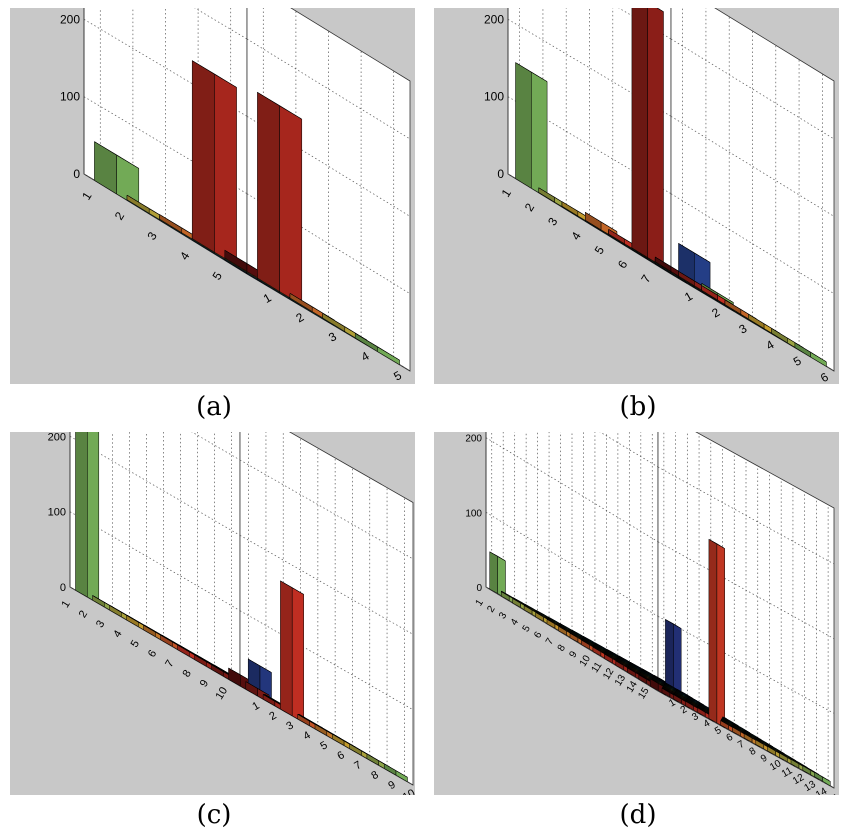  I want to click on col-tick-label: 15, so click(832, 794).